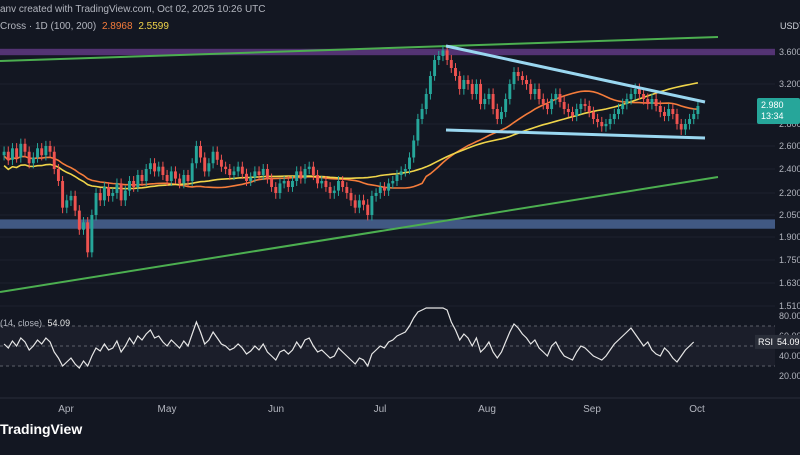 This screenshot has width=800, height=455. What do you see at coordinates (387, 346) in the screenshot?
I see `rsi-band` at bounding box center [387, 346].